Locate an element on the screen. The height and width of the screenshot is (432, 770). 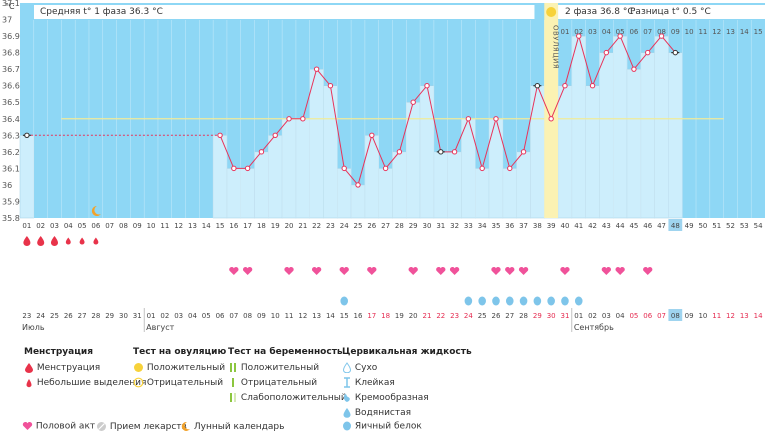
phase2-day-label: 14 is located at coordinates (744, 32).